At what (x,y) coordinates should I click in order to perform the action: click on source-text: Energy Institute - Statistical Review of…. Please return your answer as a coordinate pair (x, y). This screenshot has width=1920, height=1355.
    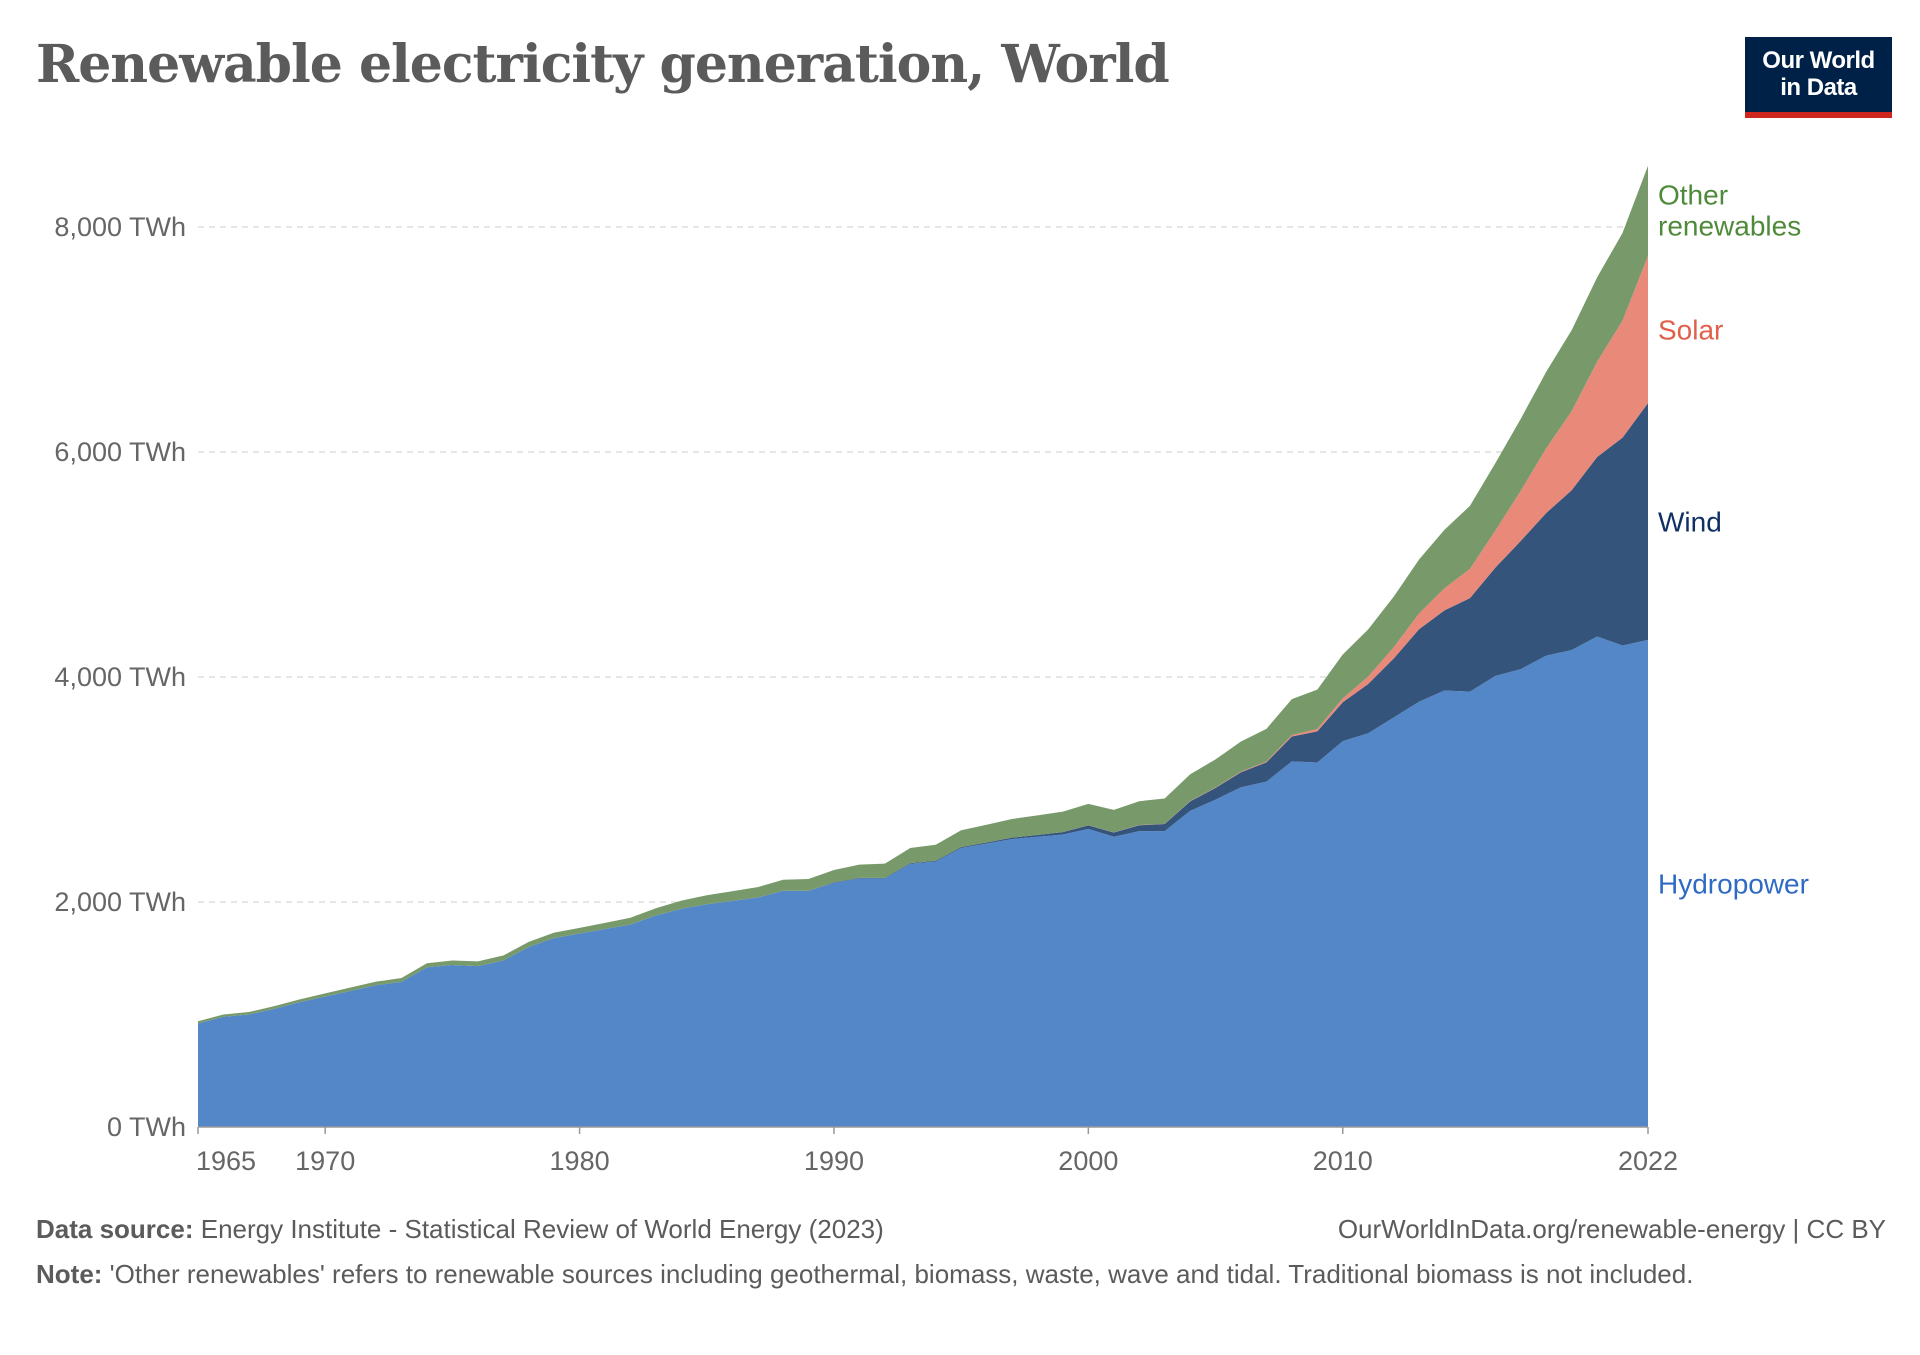
    Looking at the image, I should click on (542, 1229).